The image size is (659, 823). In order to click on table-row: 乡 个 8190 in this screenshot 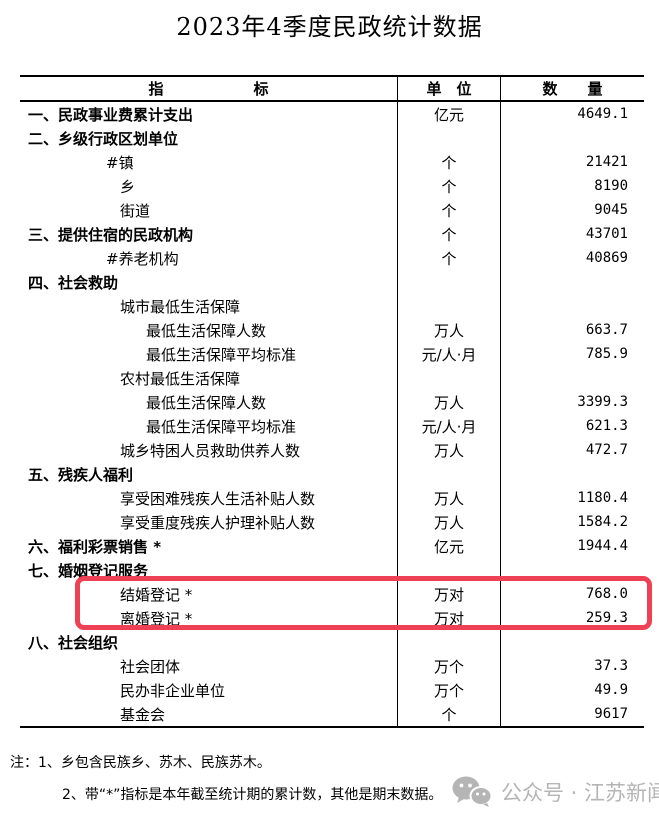, I will do `click(332, 186)`.